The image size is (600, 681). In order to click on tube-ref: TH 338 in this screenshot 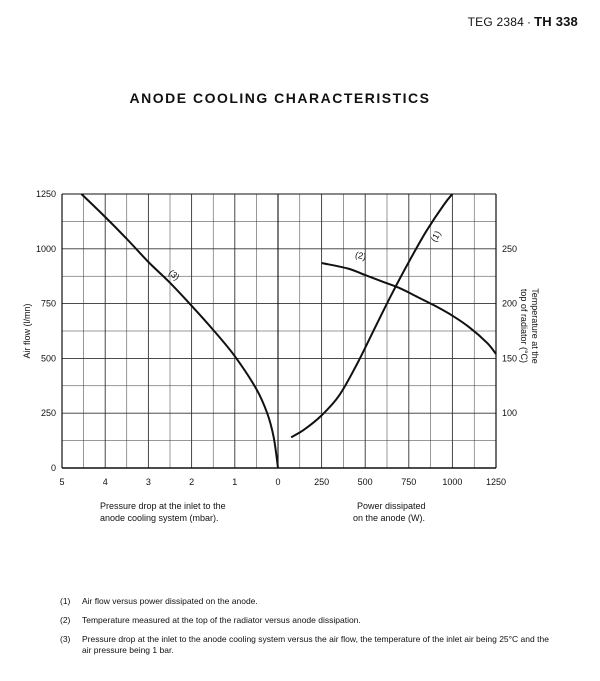, I will do `click(556, 21)`.